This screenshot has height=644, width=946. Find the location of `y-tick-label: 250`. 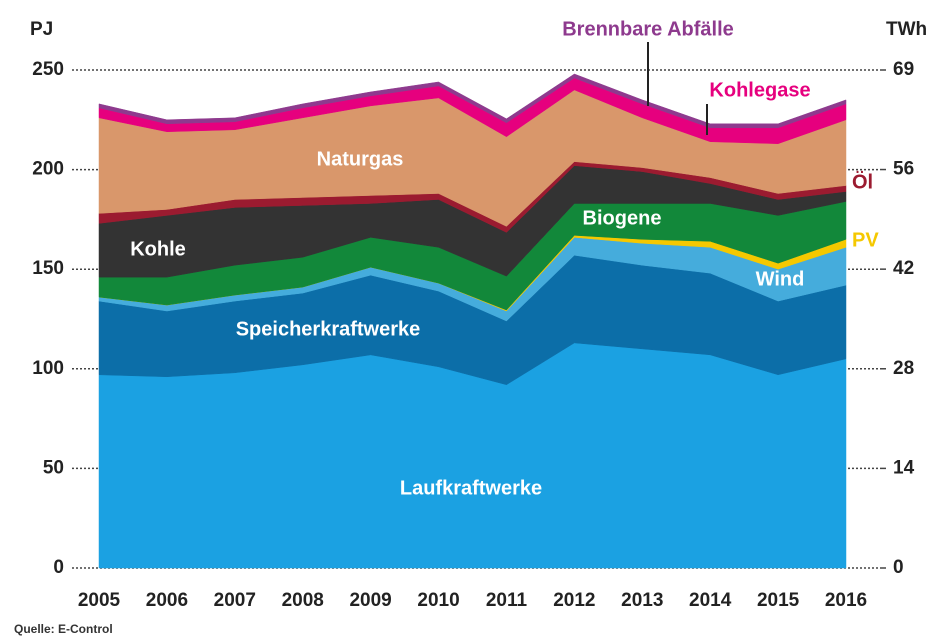

y-tick-label: 250 is located at coordinates (48, 69).